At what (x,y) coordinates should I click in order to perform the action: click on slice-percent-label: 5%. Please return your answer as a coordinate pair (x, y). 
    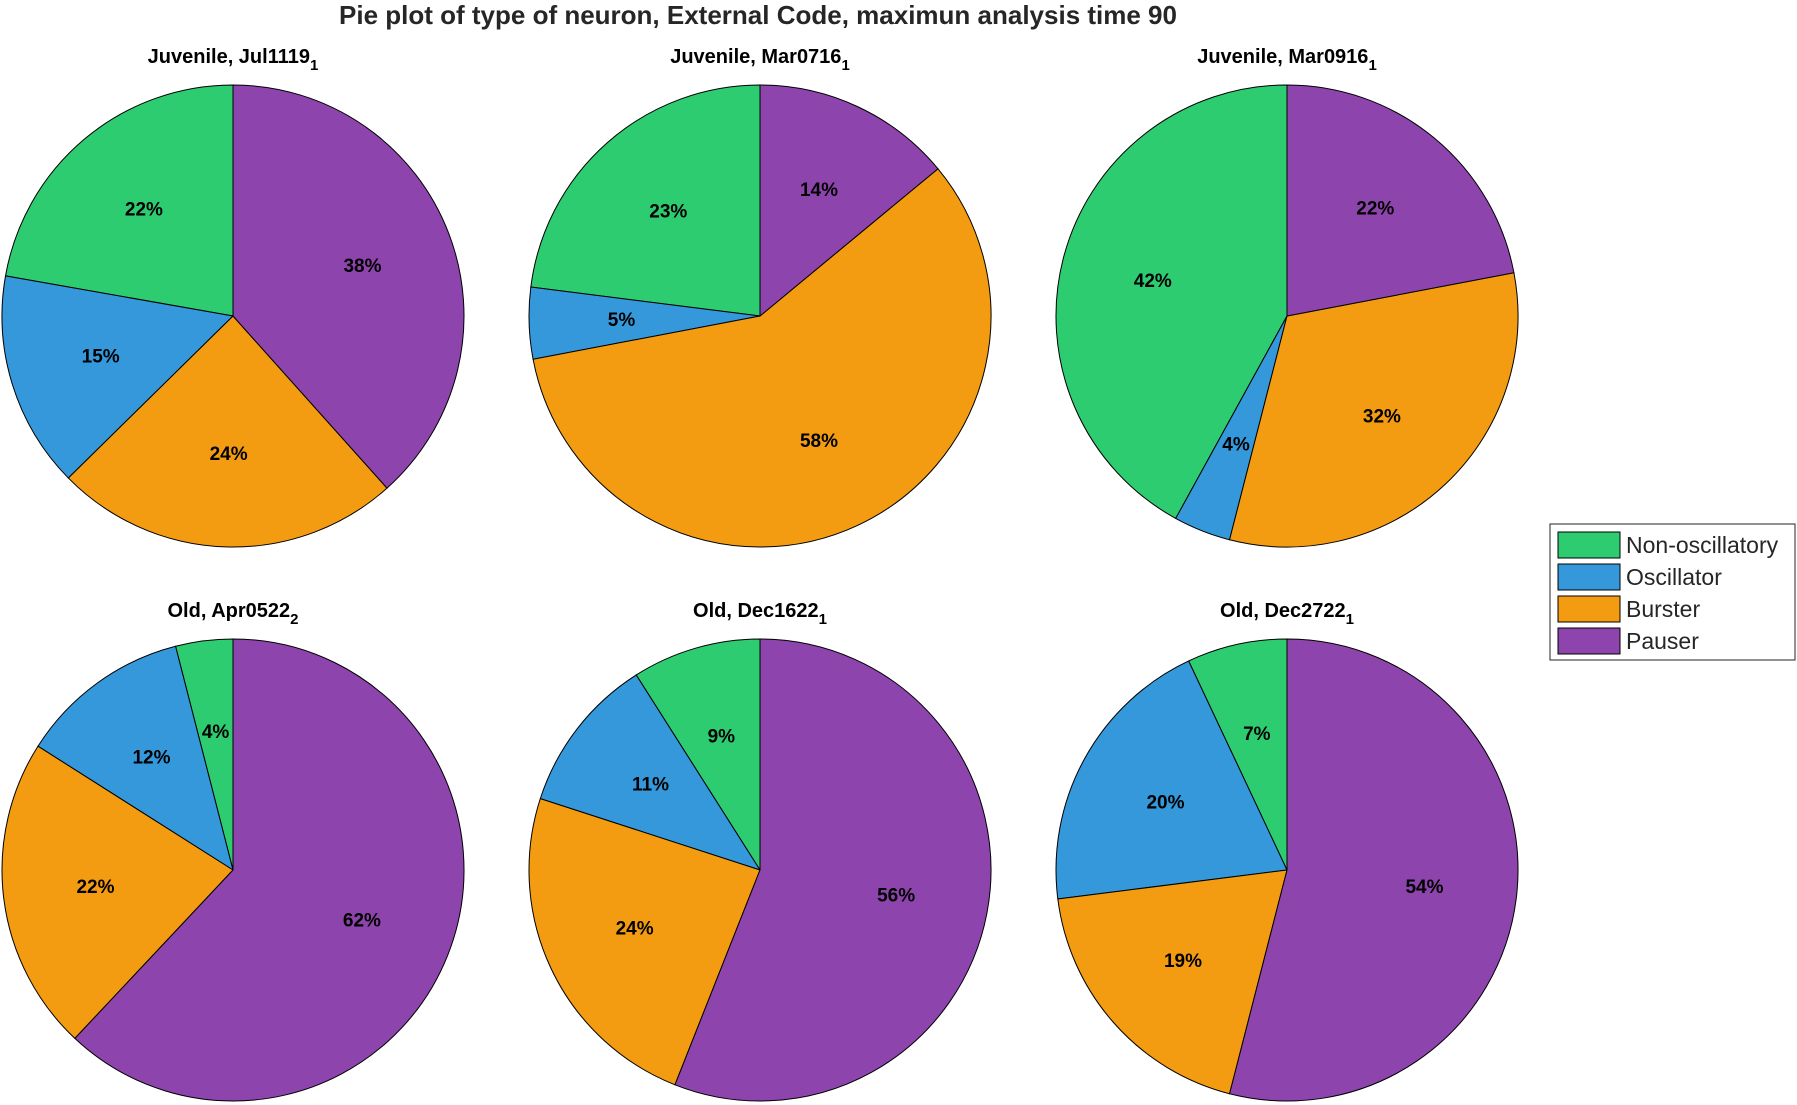
    Looking at the image, I should click on (622, 320).